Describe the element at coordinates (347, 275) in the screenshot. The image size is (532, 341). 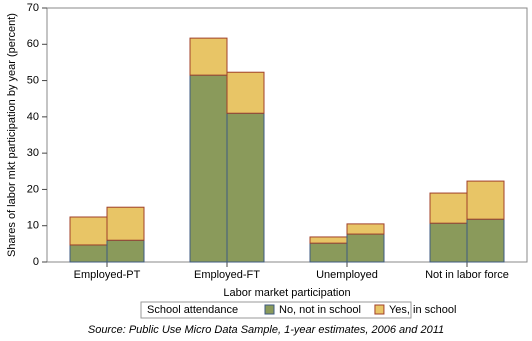
I see `x-tick-label: Unemployed` at that location.